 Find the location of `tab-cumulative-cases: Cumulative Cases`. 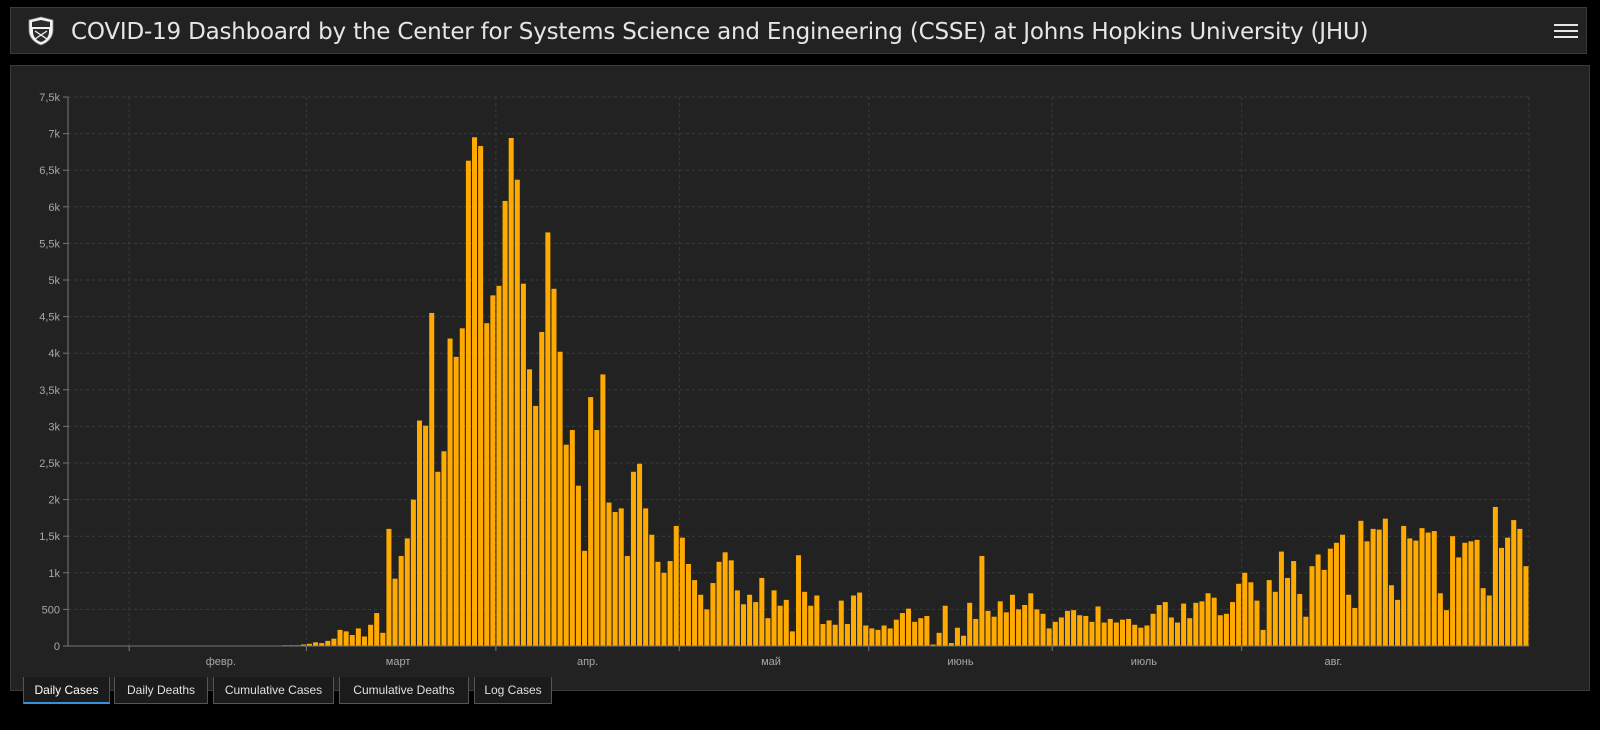

tab-cumulative-cases: Cumulative Cases is located at coordinates (273, 690).